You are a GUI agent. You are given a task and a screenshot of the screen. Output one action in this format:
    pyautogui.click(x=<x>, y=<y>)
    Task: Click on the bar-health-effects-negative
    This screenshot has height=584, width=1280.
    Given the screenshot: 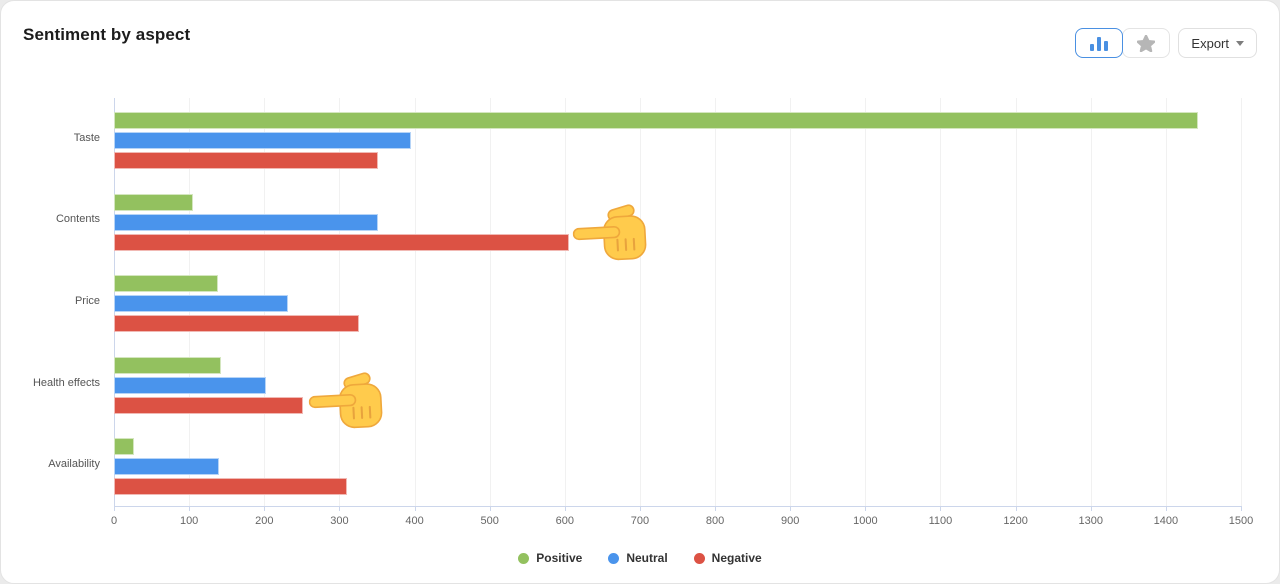 What is the action you would take?
    pyautogui.click(x=209, y=405)
    